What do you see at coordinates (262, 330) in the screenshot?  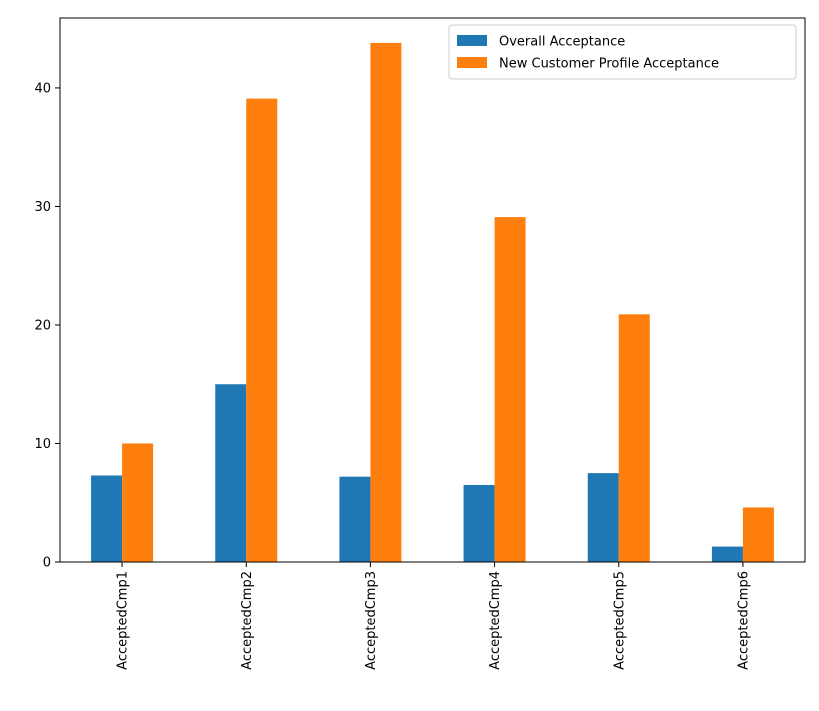 I see `bar-series2-acceptedcmp2` at bounding box center [262, 330].